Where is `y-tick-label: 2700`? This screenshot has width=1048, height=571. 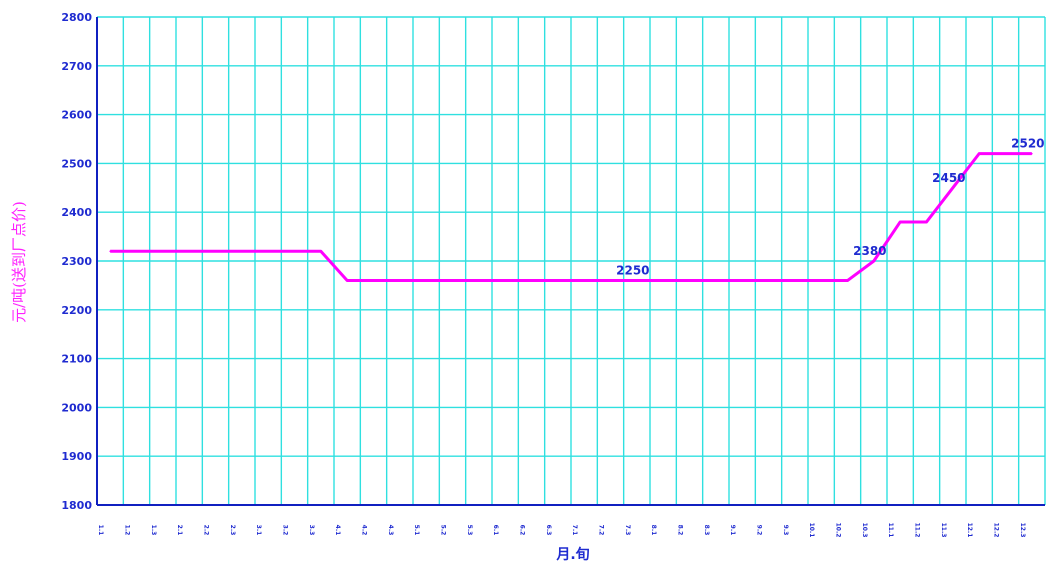
y-tick-label: 2700 is located at coordinates (76, 66).